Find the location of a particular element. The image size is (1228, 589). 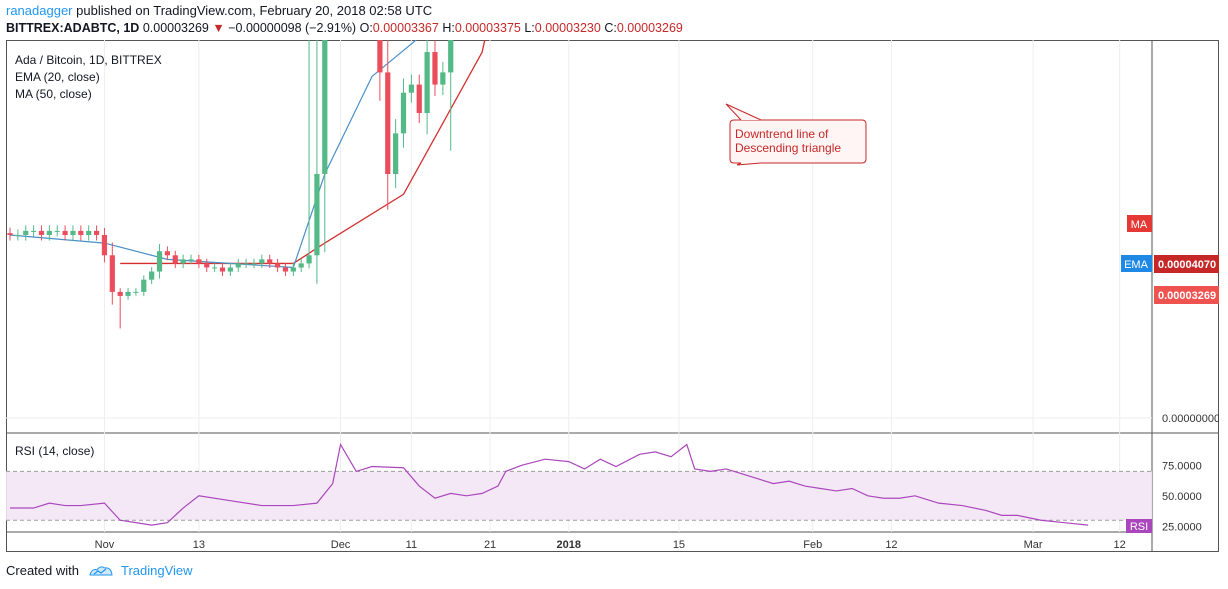

last-price-badge: 0.00003269 is located at coordinates (1186, 295).